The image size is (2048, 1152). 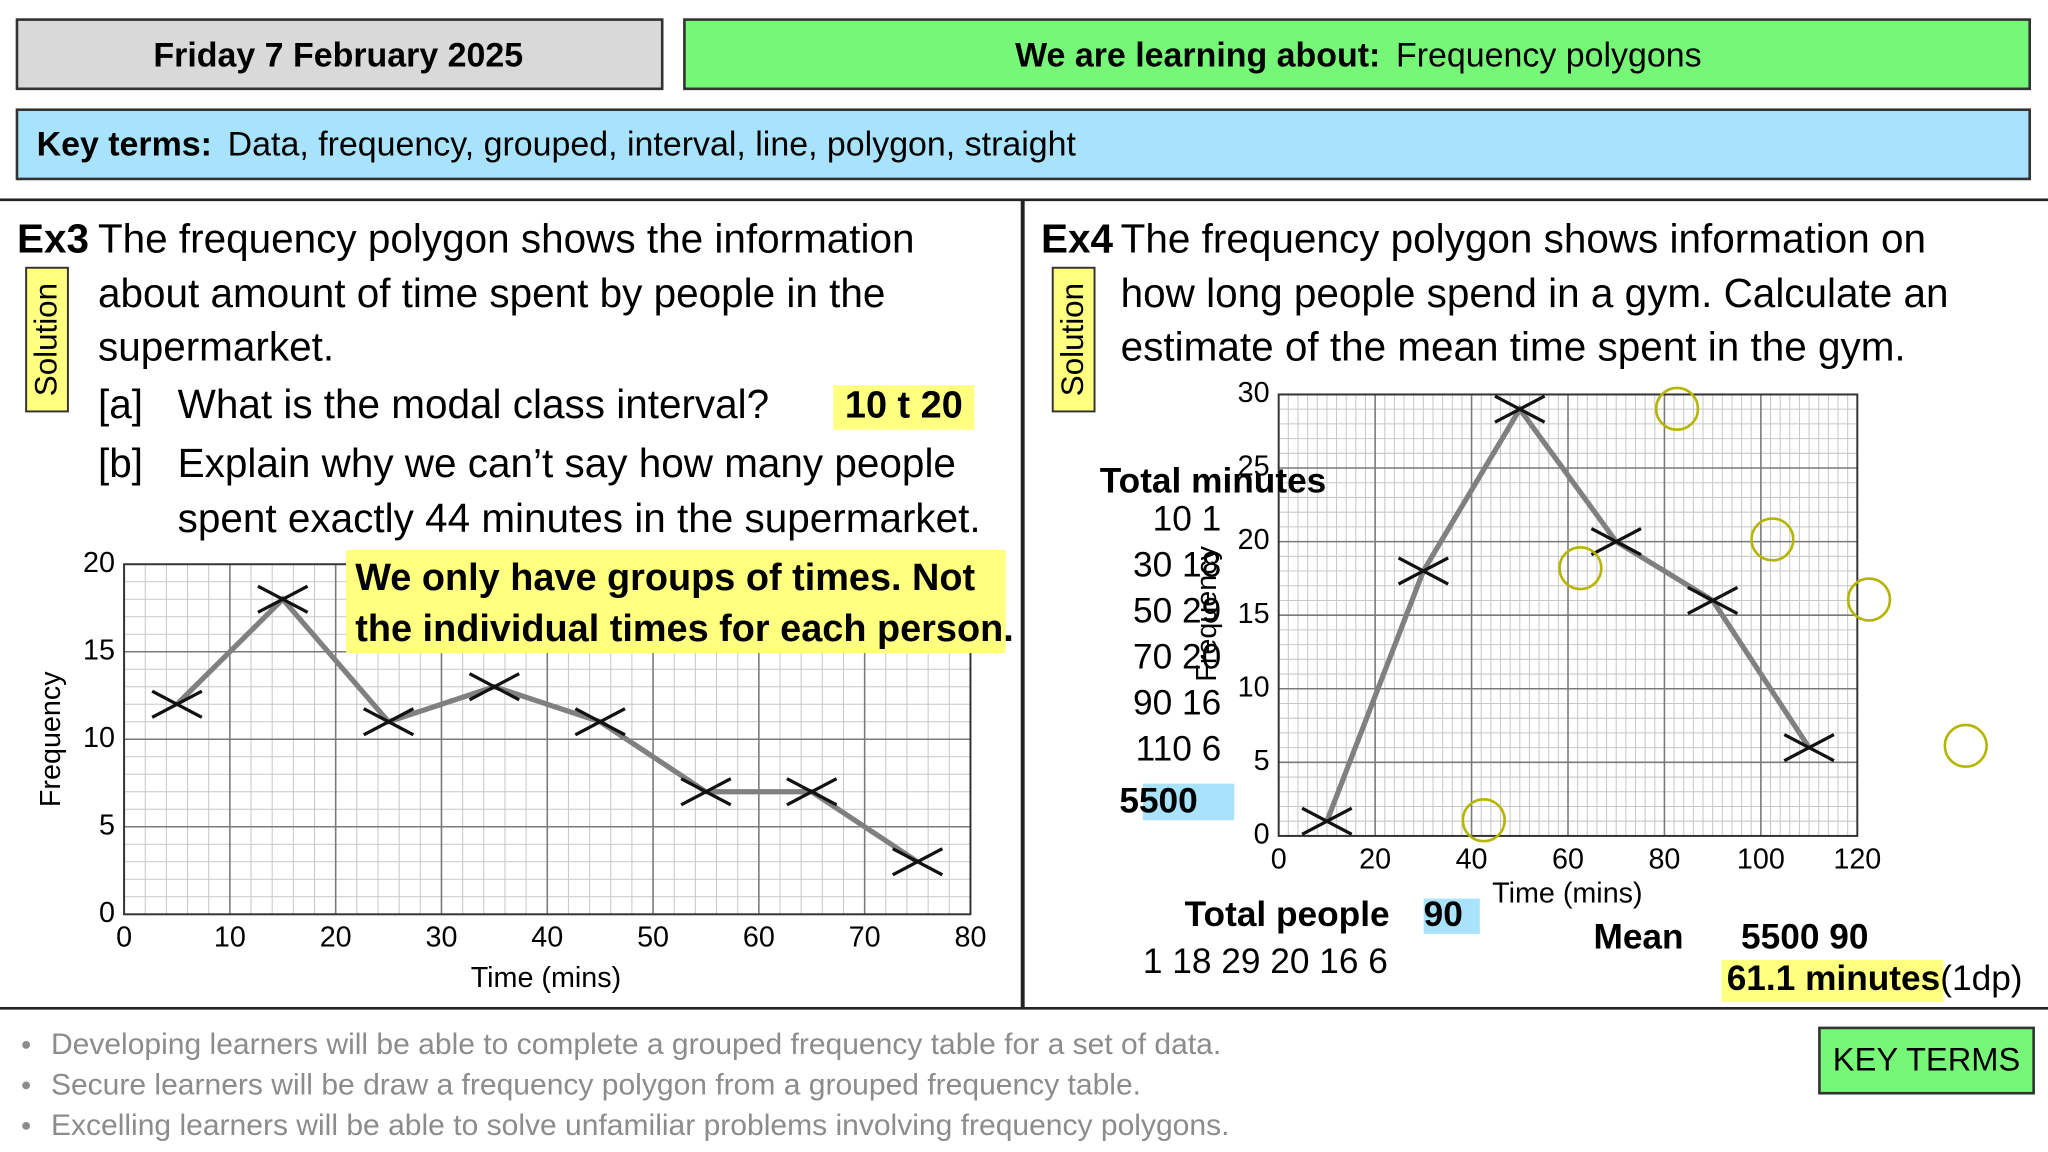 What do you see at coordinates (1254, 467) in the screenshot?
I see `y-tick-label: 25` at bounding box center [1254, 467].